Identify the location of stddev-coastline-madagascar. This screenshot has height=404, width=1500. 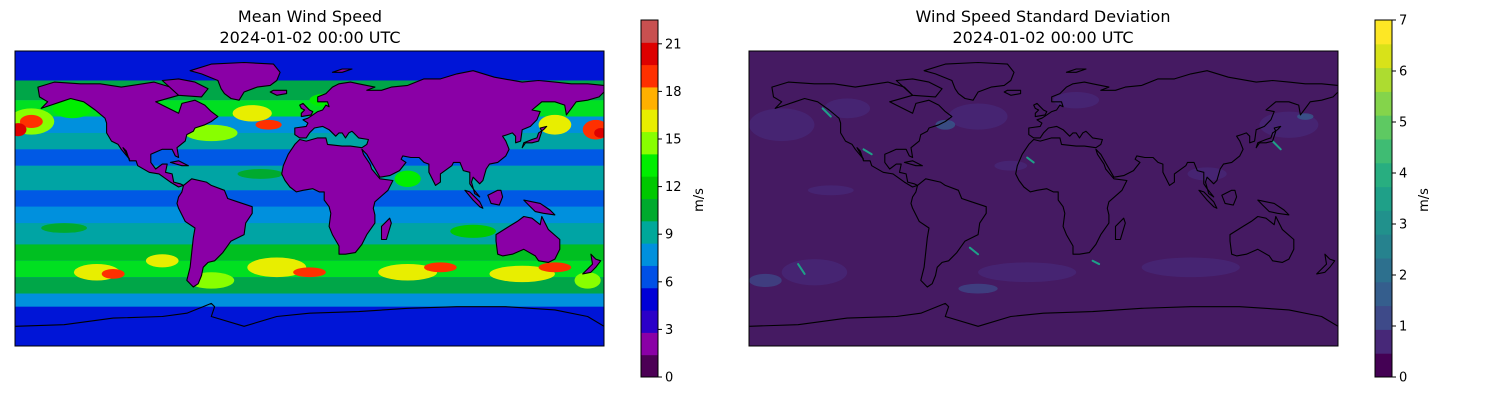
(1120, 229).